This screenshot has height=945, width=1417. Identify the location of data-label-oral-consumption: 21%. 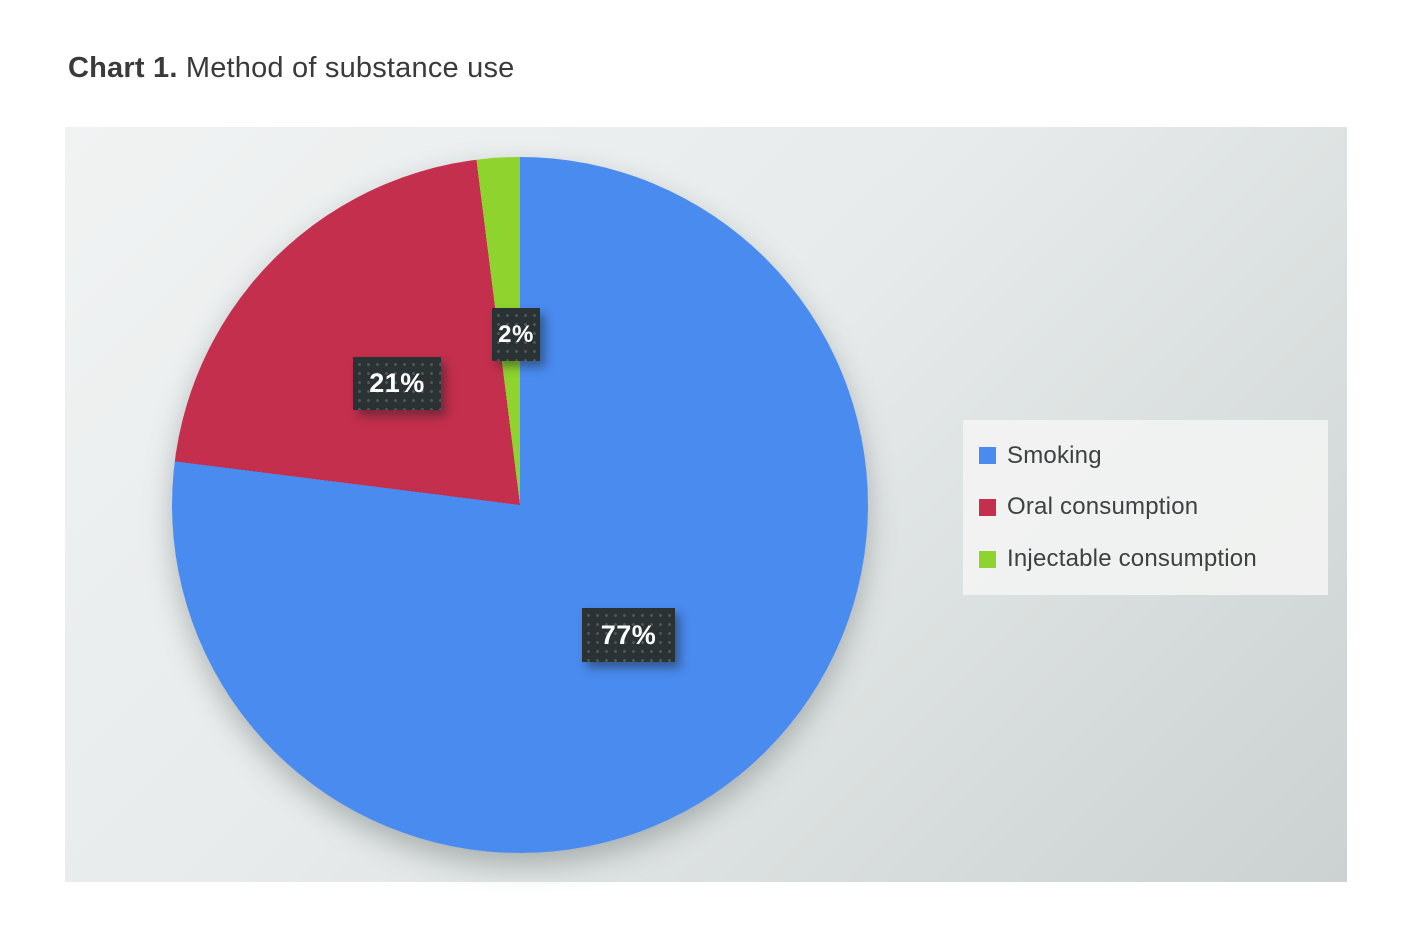
(397, 383).